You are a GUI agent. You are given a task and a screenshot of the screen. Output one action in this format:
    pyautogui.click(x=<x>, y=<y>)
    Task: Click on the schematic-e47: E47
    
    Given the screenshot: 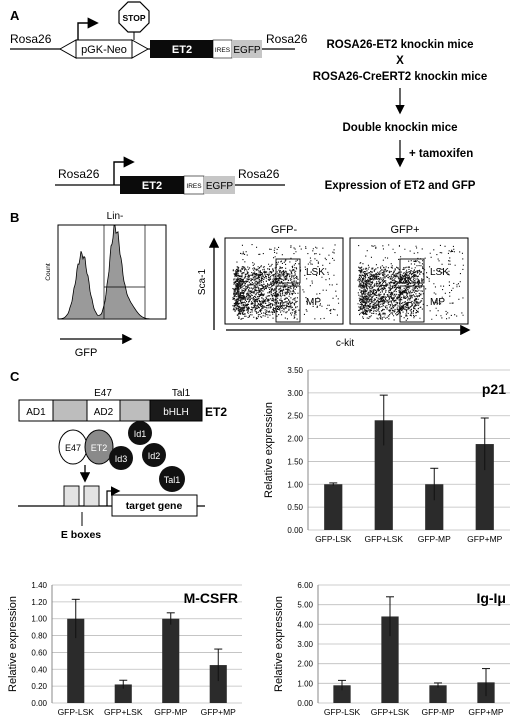 What is the action you would take?
    pyautogui.click(x=73, y=448)
    